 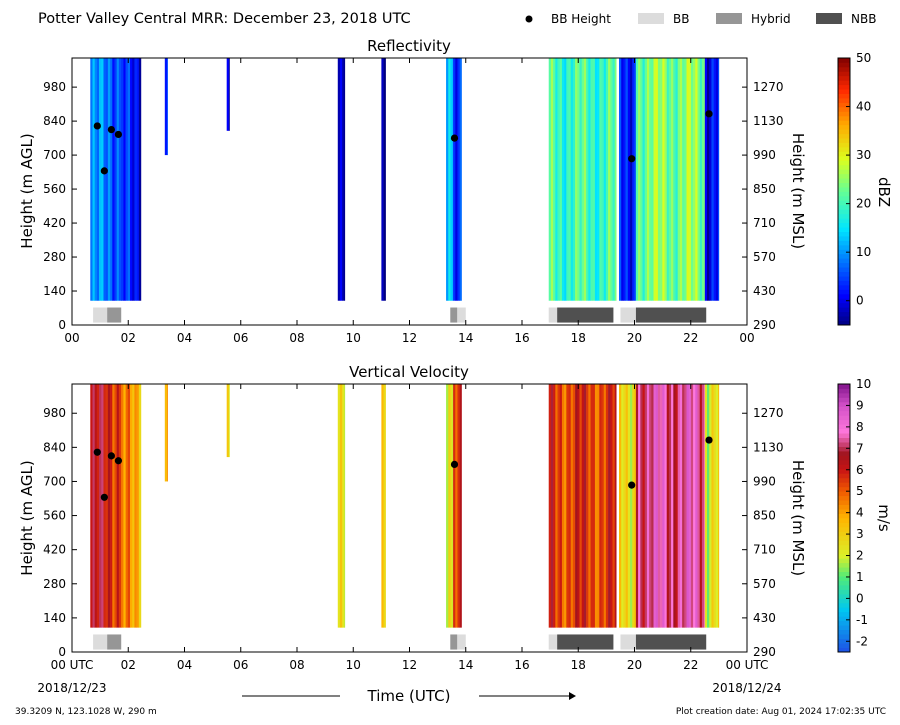 What do you see at coordinates (71, 688) in the screenshot?
I see `start-date: 2018/12/23` at bounding box center [71, 688].